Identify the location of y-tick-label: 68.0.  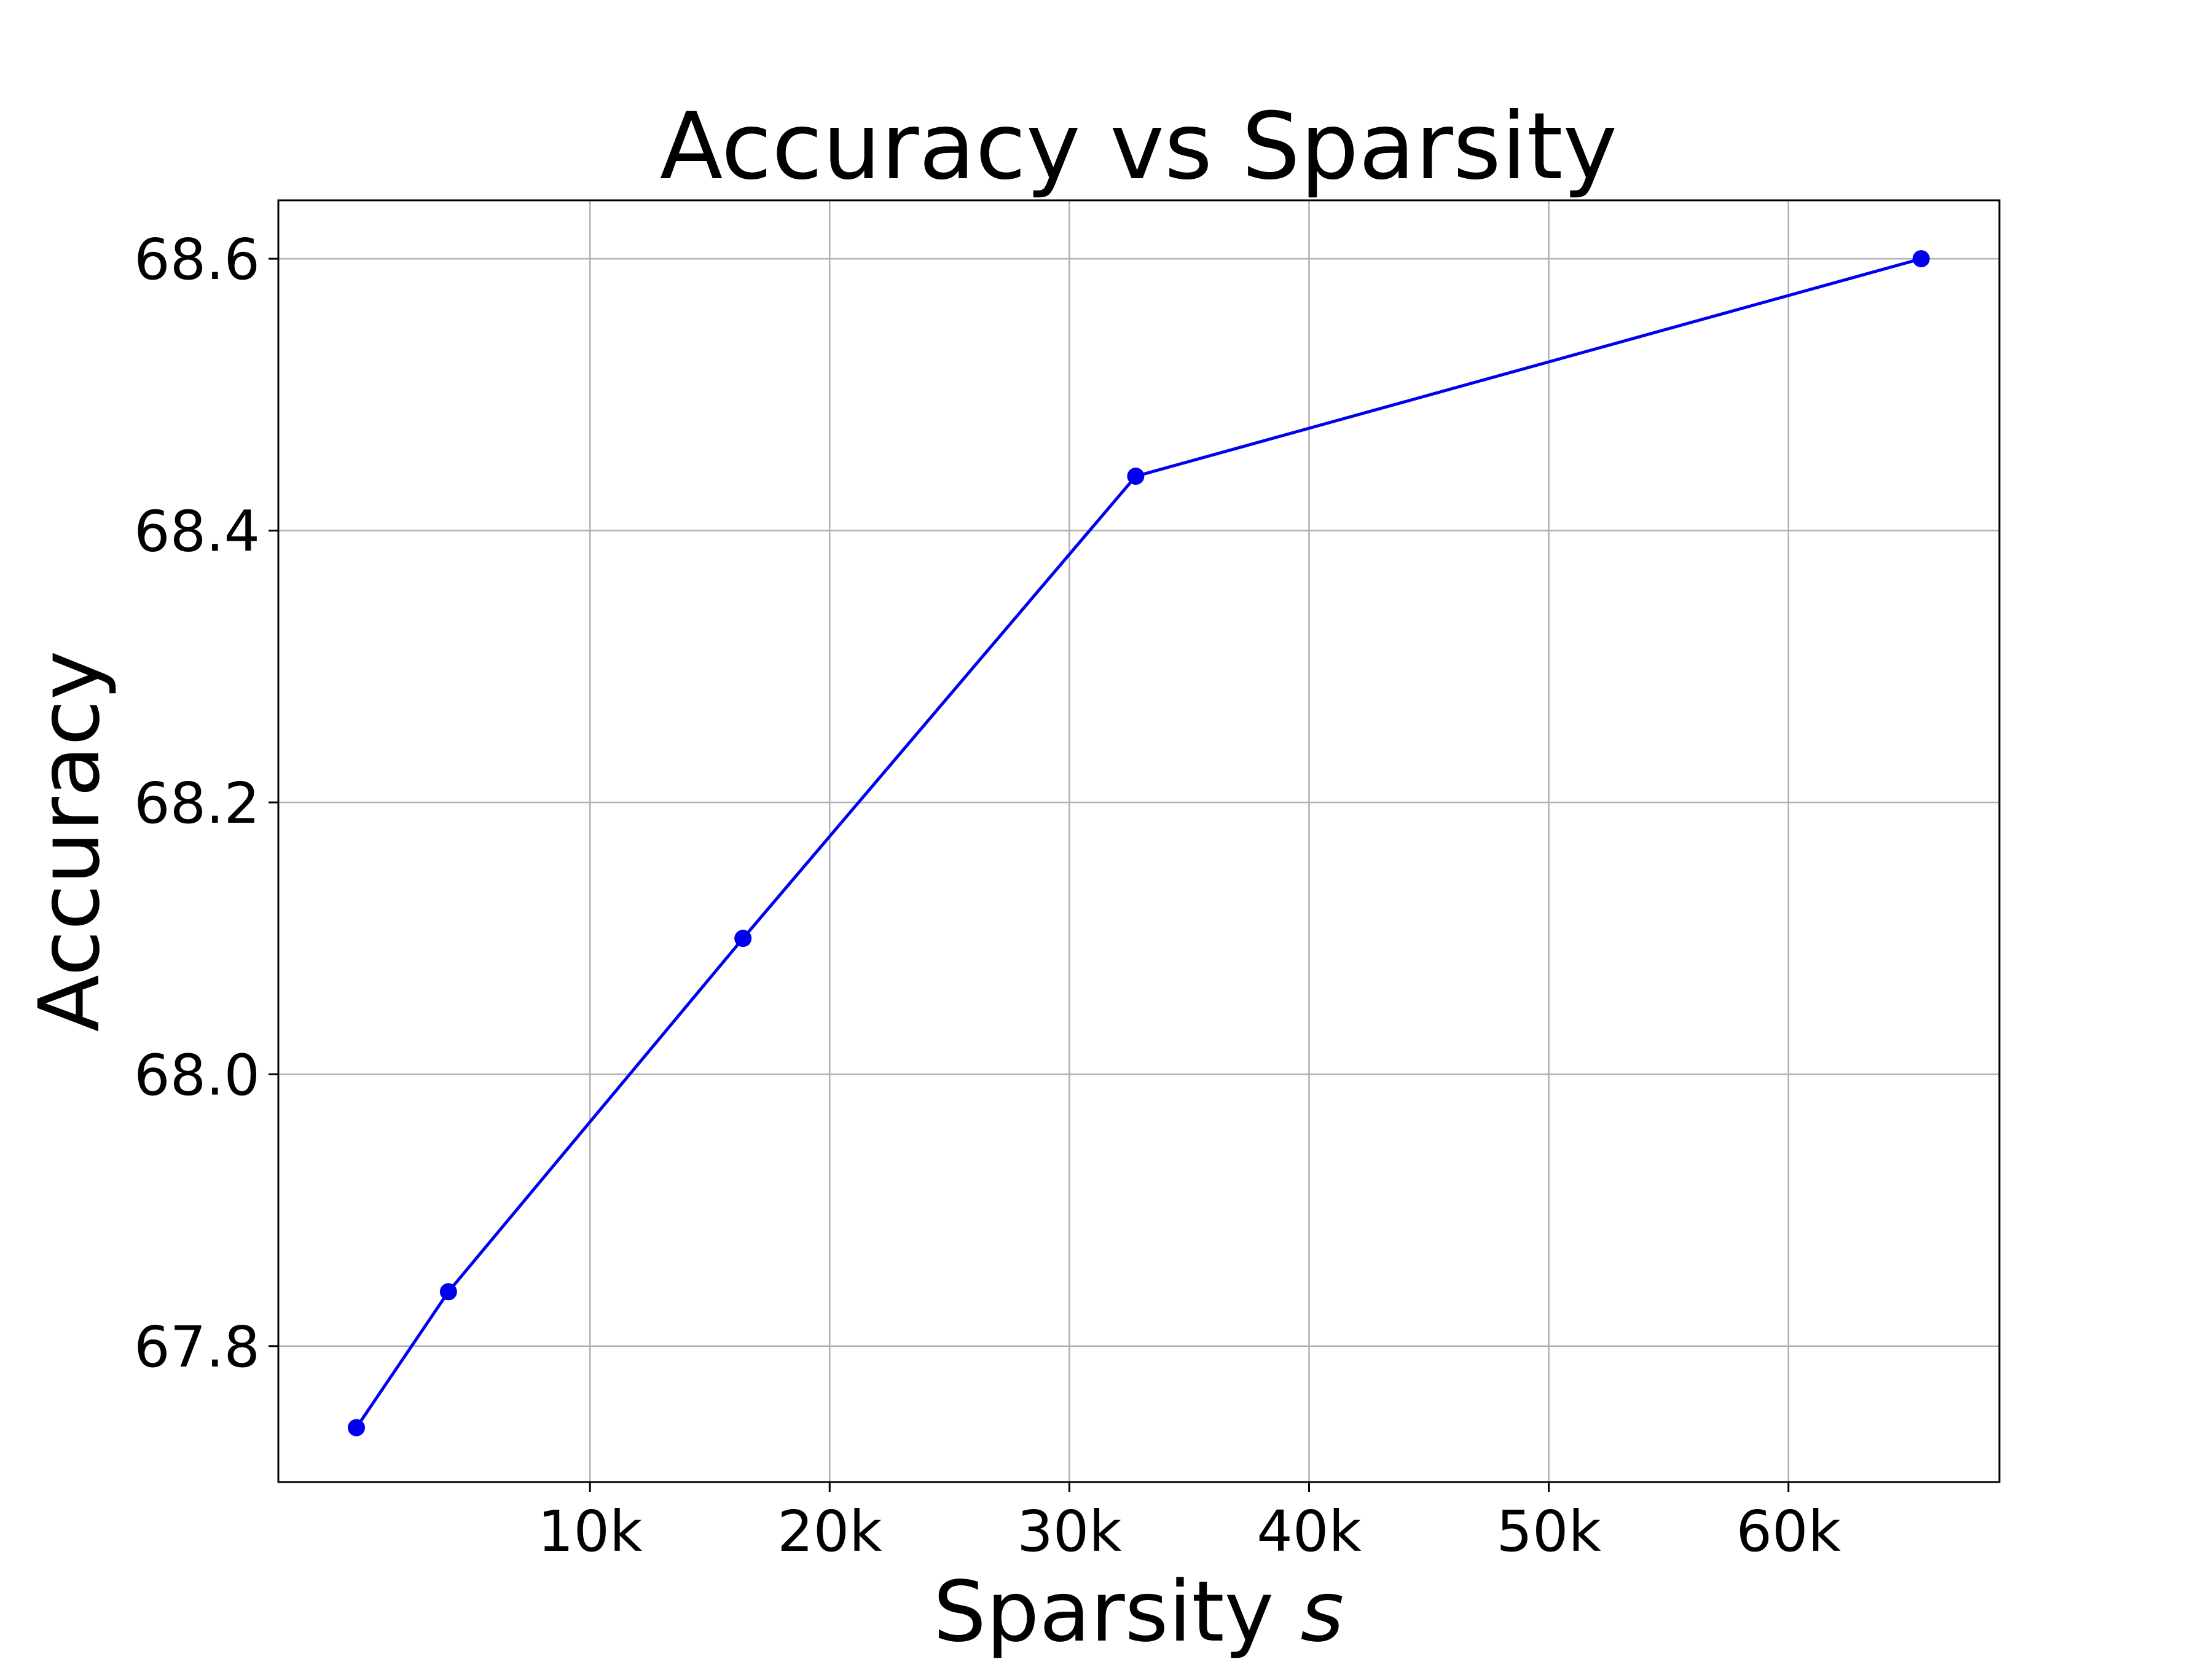
(197, 1075).